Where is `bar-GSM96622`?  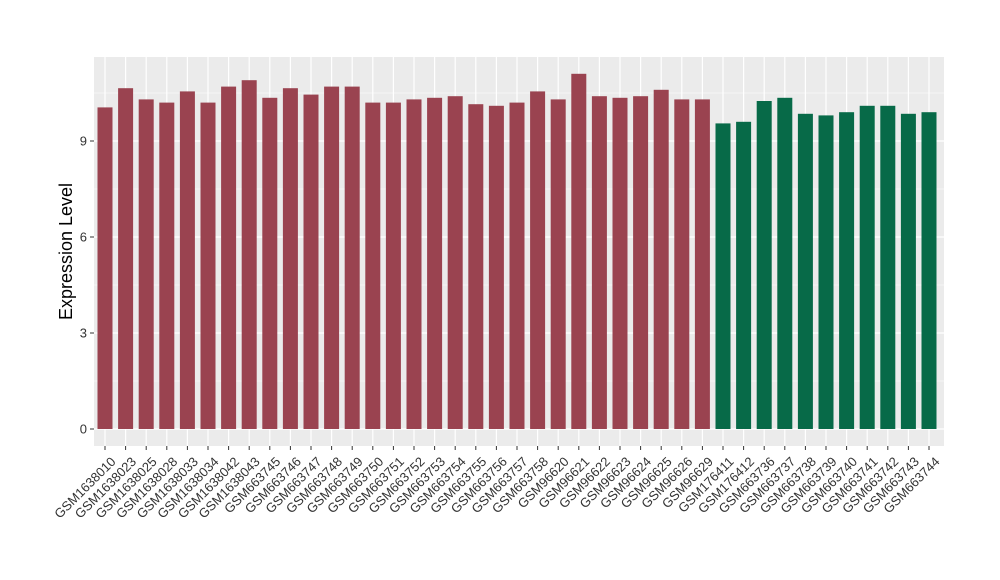
bar-GSM96622 is located at coordinates (599, 262).